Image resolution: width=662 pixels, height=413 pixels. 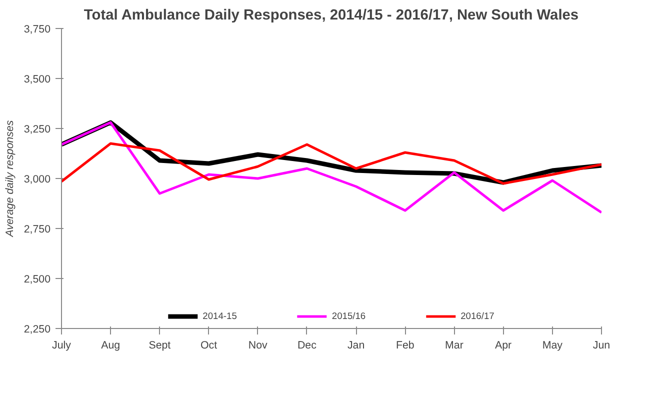 What do you see at coordinates (258, 346) in the screenshot?
I see `x-tick-label: Nov` at bounding box center [258, 346].